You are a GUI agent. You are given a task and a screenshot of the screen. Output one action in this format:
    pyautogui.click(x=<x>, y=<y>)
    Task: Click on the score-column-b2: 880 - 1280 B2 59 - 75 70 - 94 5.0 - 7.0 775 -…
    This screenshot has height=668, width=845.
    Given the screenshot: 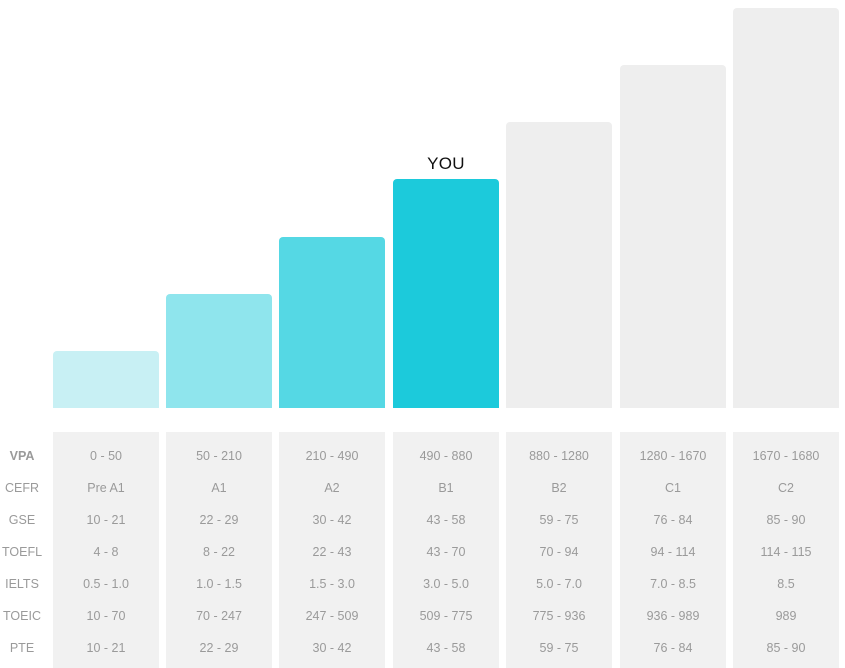 What is the action you would take?
    pyautogui.click(x=559, y=550)
    